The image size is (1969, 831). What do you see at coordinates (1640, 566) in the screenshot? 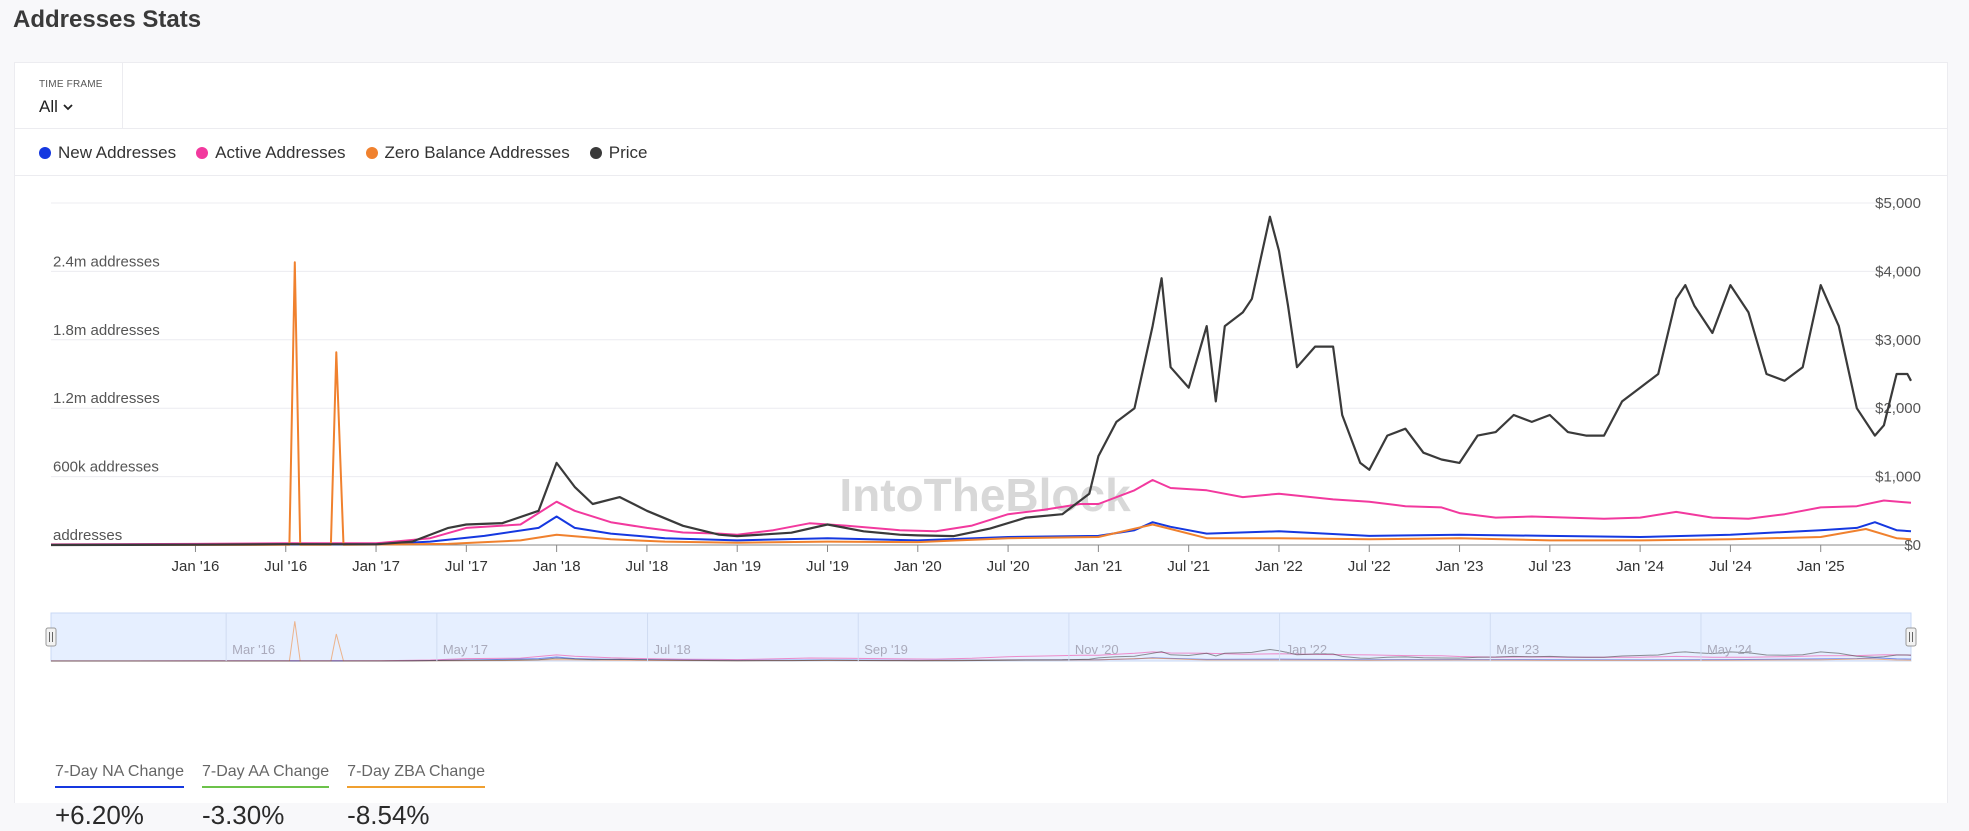
I see `x-tick-label: Jan '24` at bounding box center [1640, 566].